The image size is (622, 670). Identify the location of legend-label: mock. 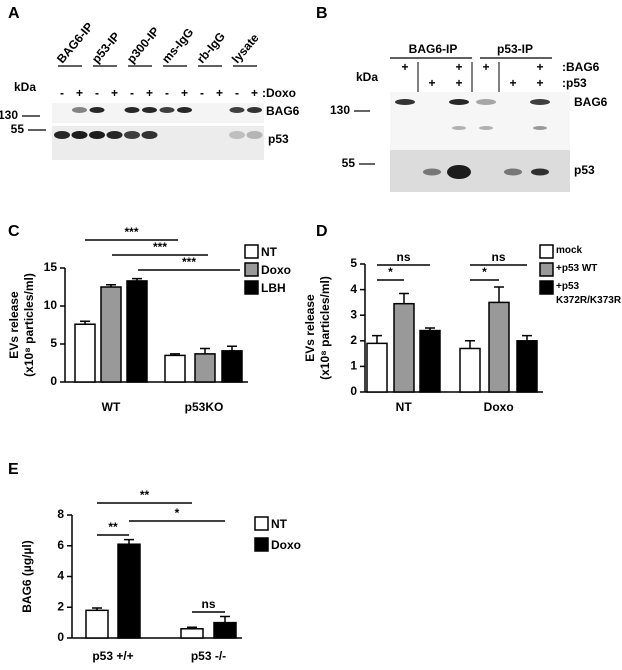
(569, 250).